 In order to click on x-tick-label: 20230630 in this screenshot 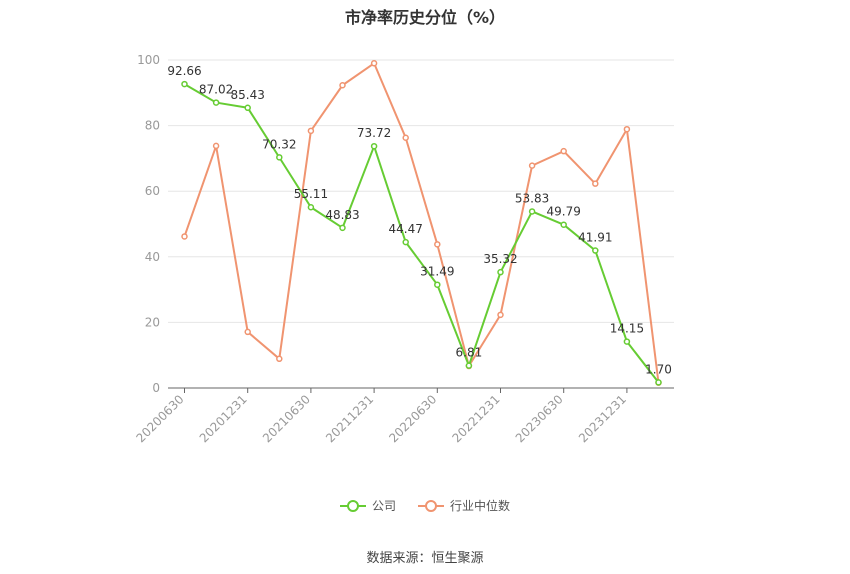, I will do `click(539, 418)`.